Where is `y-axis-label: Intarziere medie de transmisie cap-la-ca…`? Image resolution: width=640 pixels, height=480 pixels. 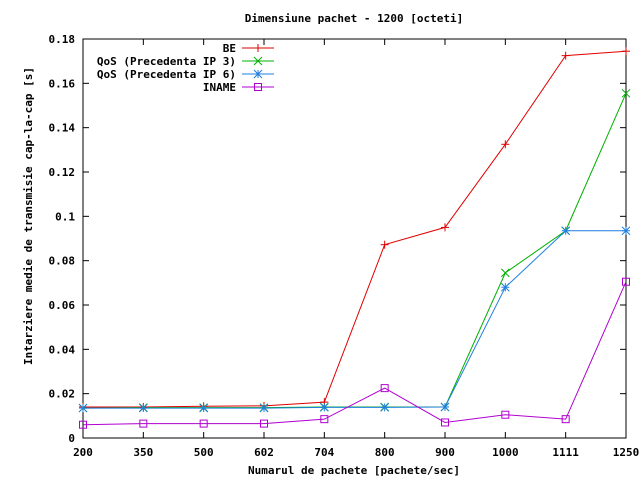 y-axis-label: Intarziere medie de transmisie cap-la-ca… is located at coordinates (28, 216).